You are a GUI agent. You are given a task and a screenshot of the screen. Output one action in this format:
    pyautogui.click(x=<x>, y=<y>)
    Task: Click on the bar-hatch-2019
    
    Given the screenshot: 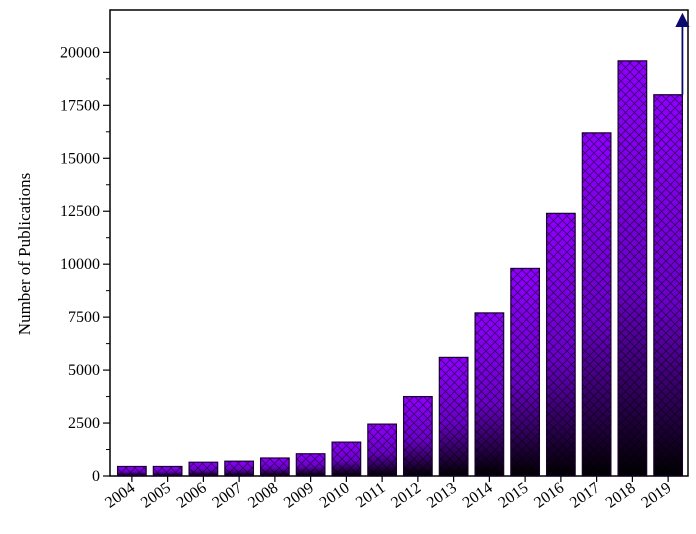 What is the action you would take?
    pyautogui.click(x=668, y=285)
    